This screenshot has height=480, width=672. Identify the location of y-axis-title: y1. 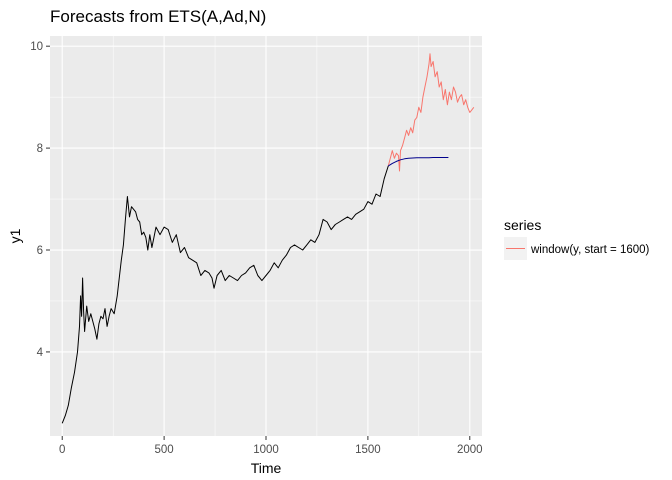
(15, 235).